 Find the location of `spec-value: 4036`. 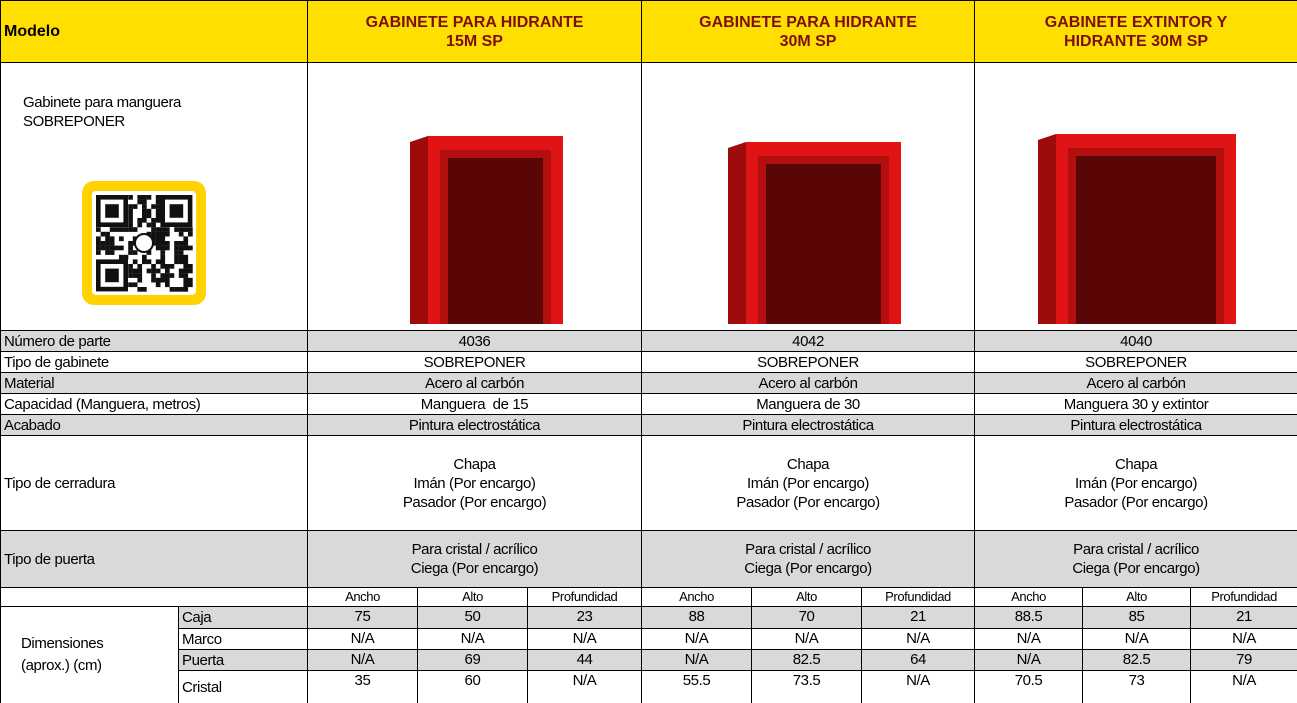

spec-value: 4036 is located at coordinates (474, 341).